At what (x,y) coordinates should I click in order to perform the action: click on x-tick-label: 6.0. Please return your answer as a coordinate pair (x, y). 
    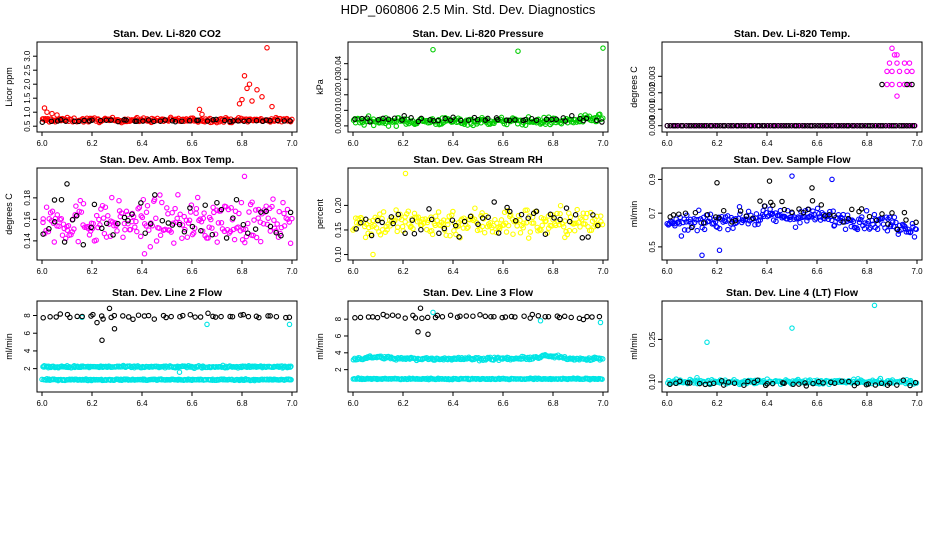
    Looking at the image, I should click on (353, 143).